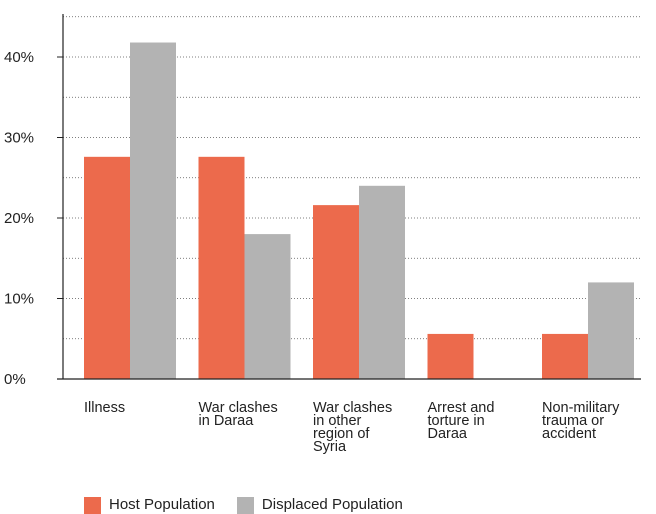 This screenshot has width=656, height=514. I want to click on category-label: Arrest and torture in Daraa, so click(461, 421).